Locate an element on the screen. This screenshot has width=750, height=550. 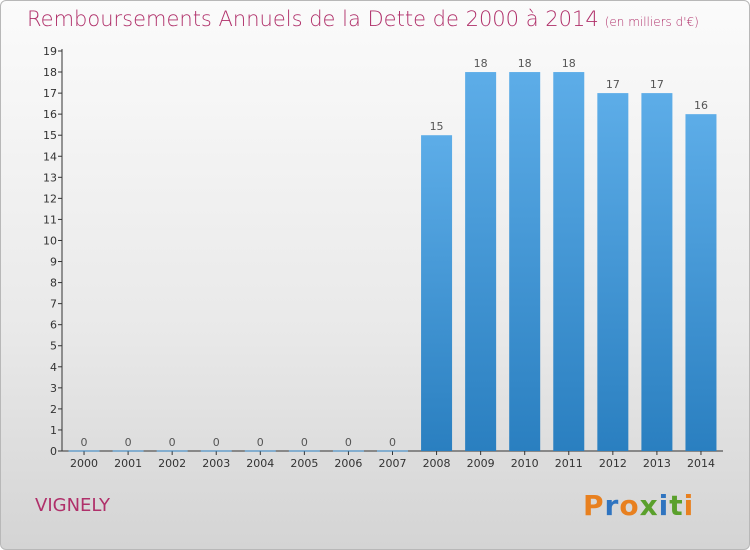
x-tick-label: 2001 is located at coordinates (128, 463).